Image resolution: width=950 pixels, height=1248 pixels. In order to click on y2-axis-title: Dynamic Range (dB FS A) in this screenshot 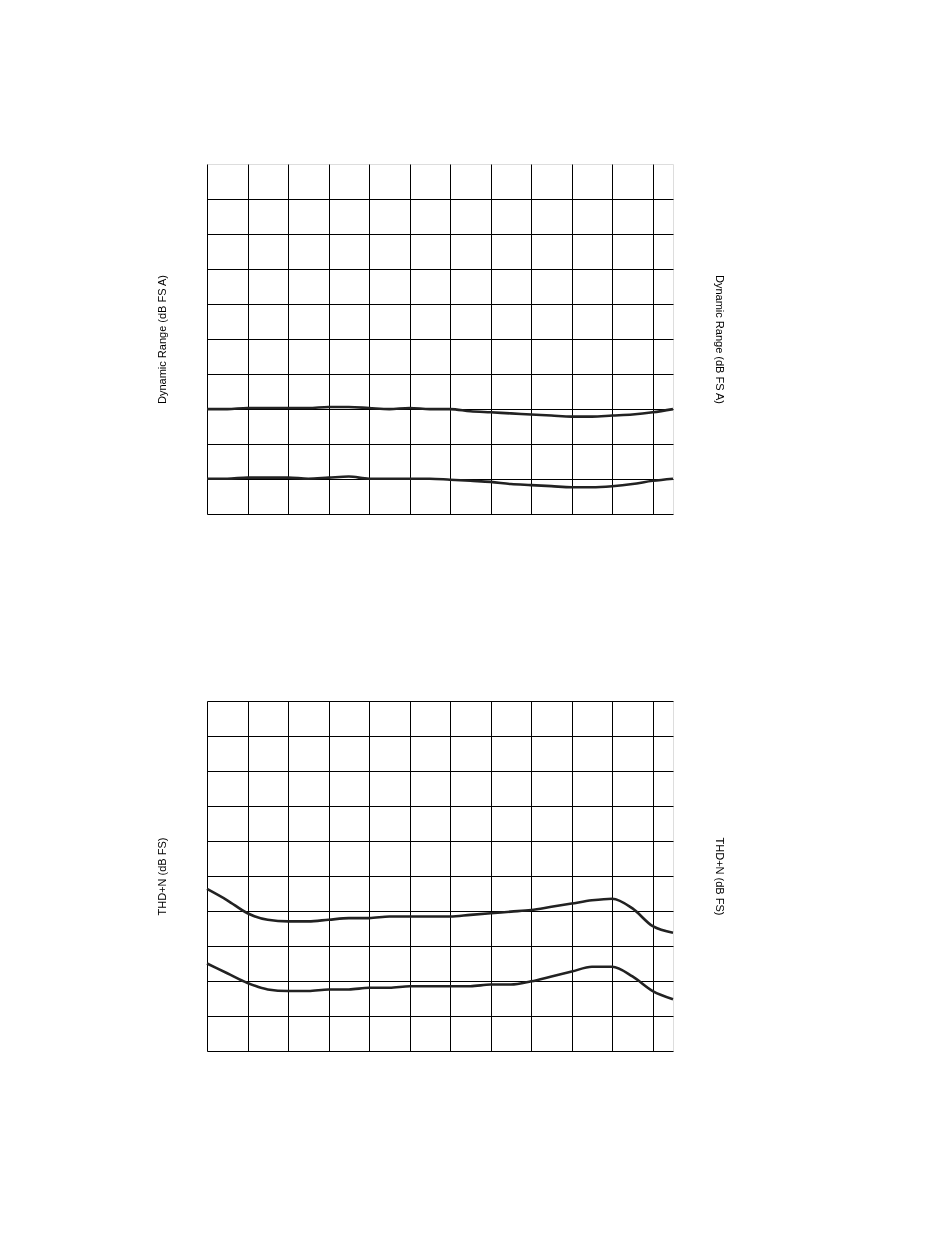, I will do `click(719, 339)`.